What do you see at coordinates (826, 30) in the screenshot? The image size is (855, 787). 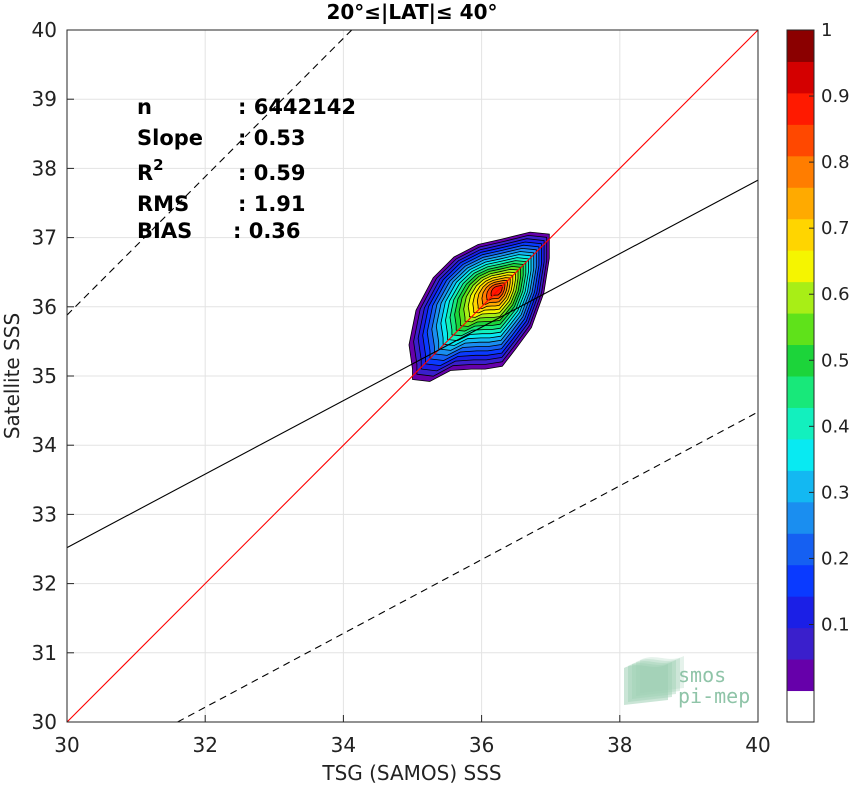 I see `colorbar-tick-label: 1` at bounding box center [826, 30].